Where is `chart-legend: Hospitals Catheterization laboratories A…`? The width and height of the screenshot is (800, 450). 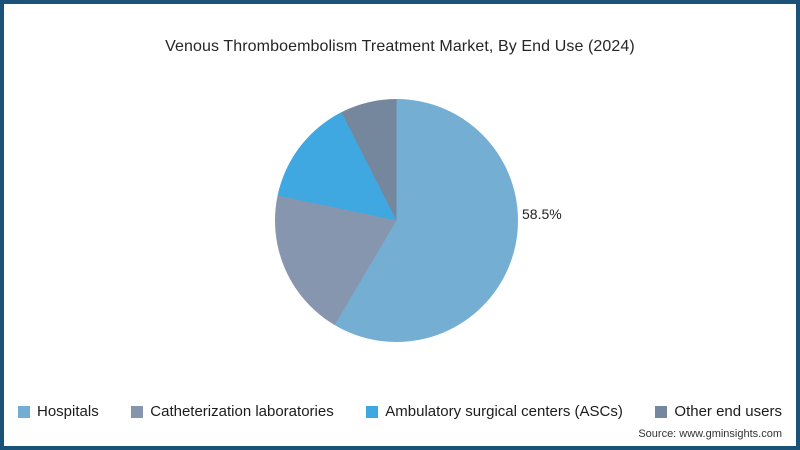 chart-legend: Hospitals Catheterization laboratories A… is located at coordinates (400, 411).